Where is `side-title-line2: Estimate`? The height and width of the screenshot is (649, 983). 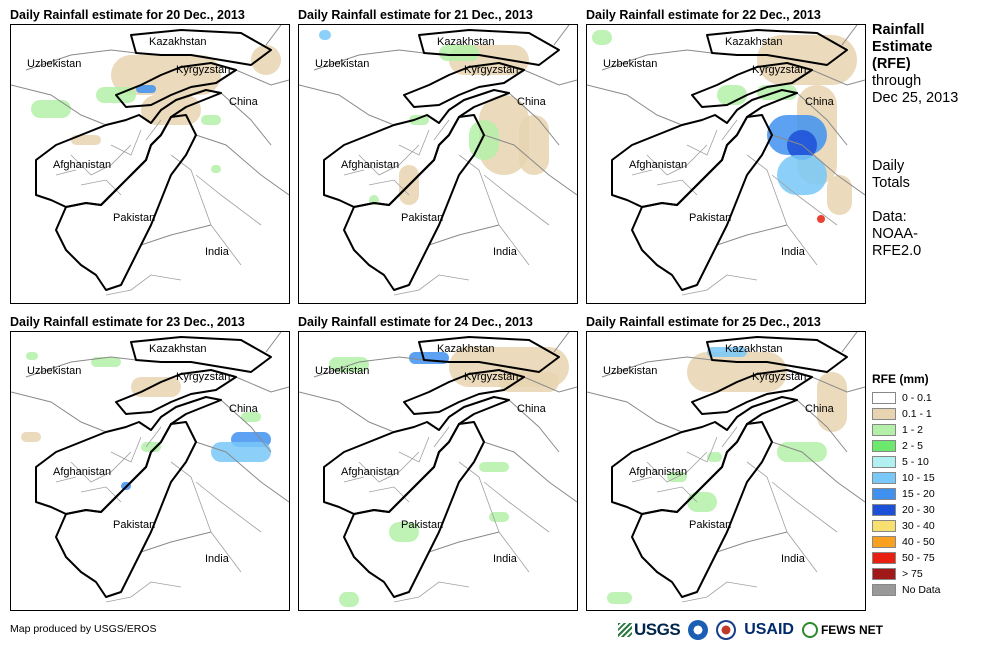 side-title-line2: Estimate is located at coordinates (902, 47).